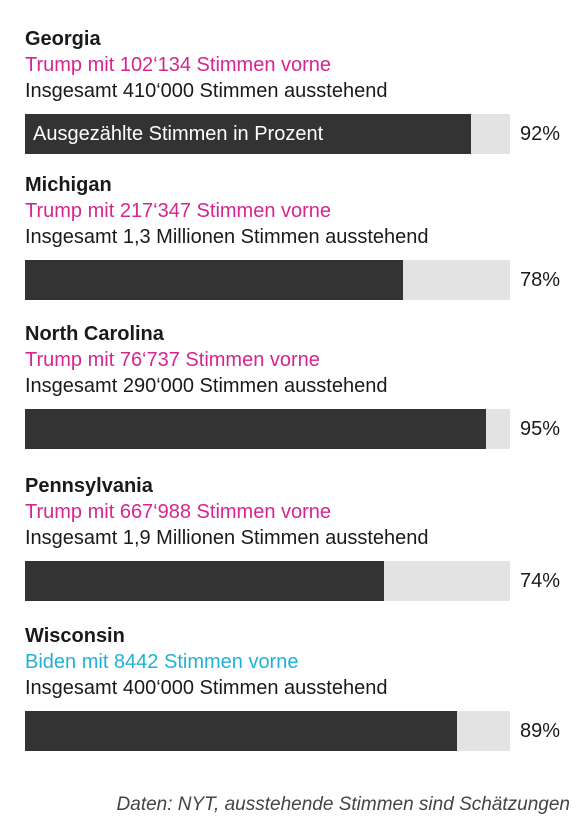 The image size is (582, 834). I want to click on bar-row: 89%, so click(297, 731).